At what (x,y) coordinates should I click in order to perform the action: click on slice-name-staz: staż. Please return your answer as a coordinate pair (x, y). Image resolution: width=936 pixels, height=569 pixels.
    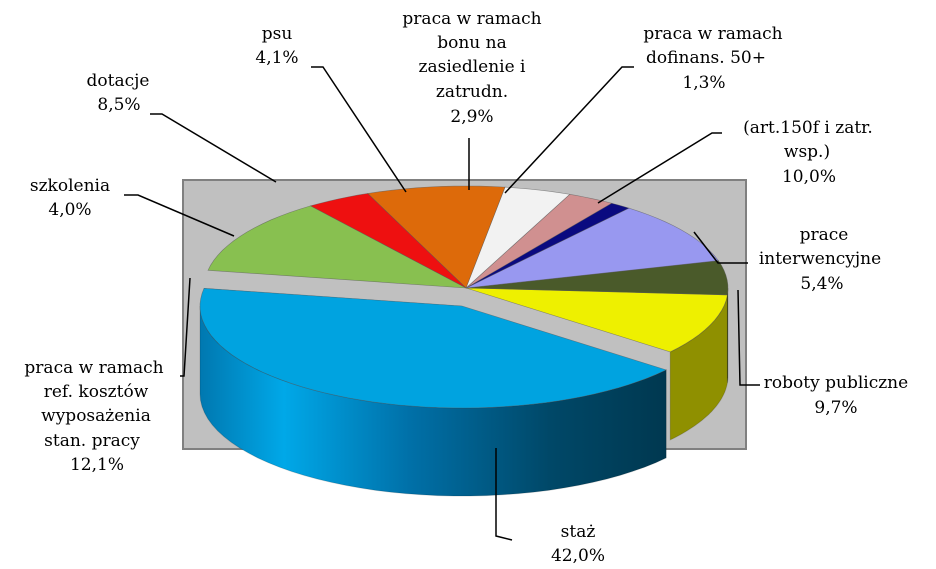
    Looking at the image, I should click on (578, 532).